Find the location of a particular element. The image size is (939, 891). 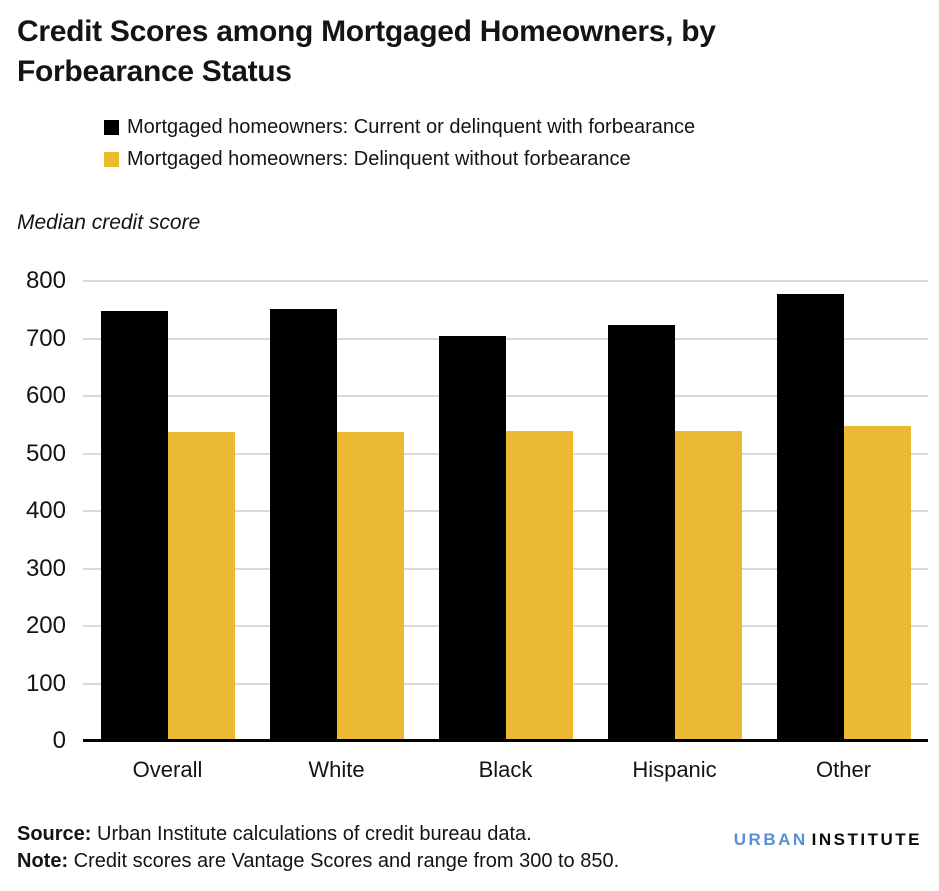

logo-institute-text: INSTITUTE is located at coordinates (866, 839).